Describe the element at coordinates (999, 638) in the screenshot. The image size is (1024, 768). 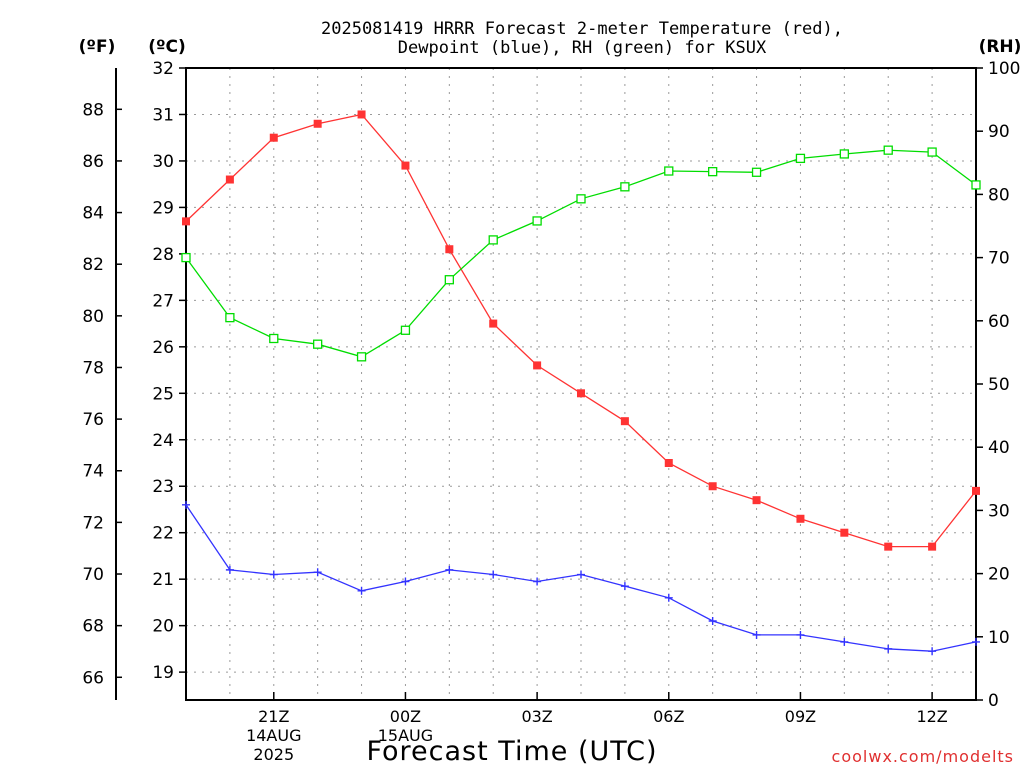
I see `rh-tick-label: 10` at that location.